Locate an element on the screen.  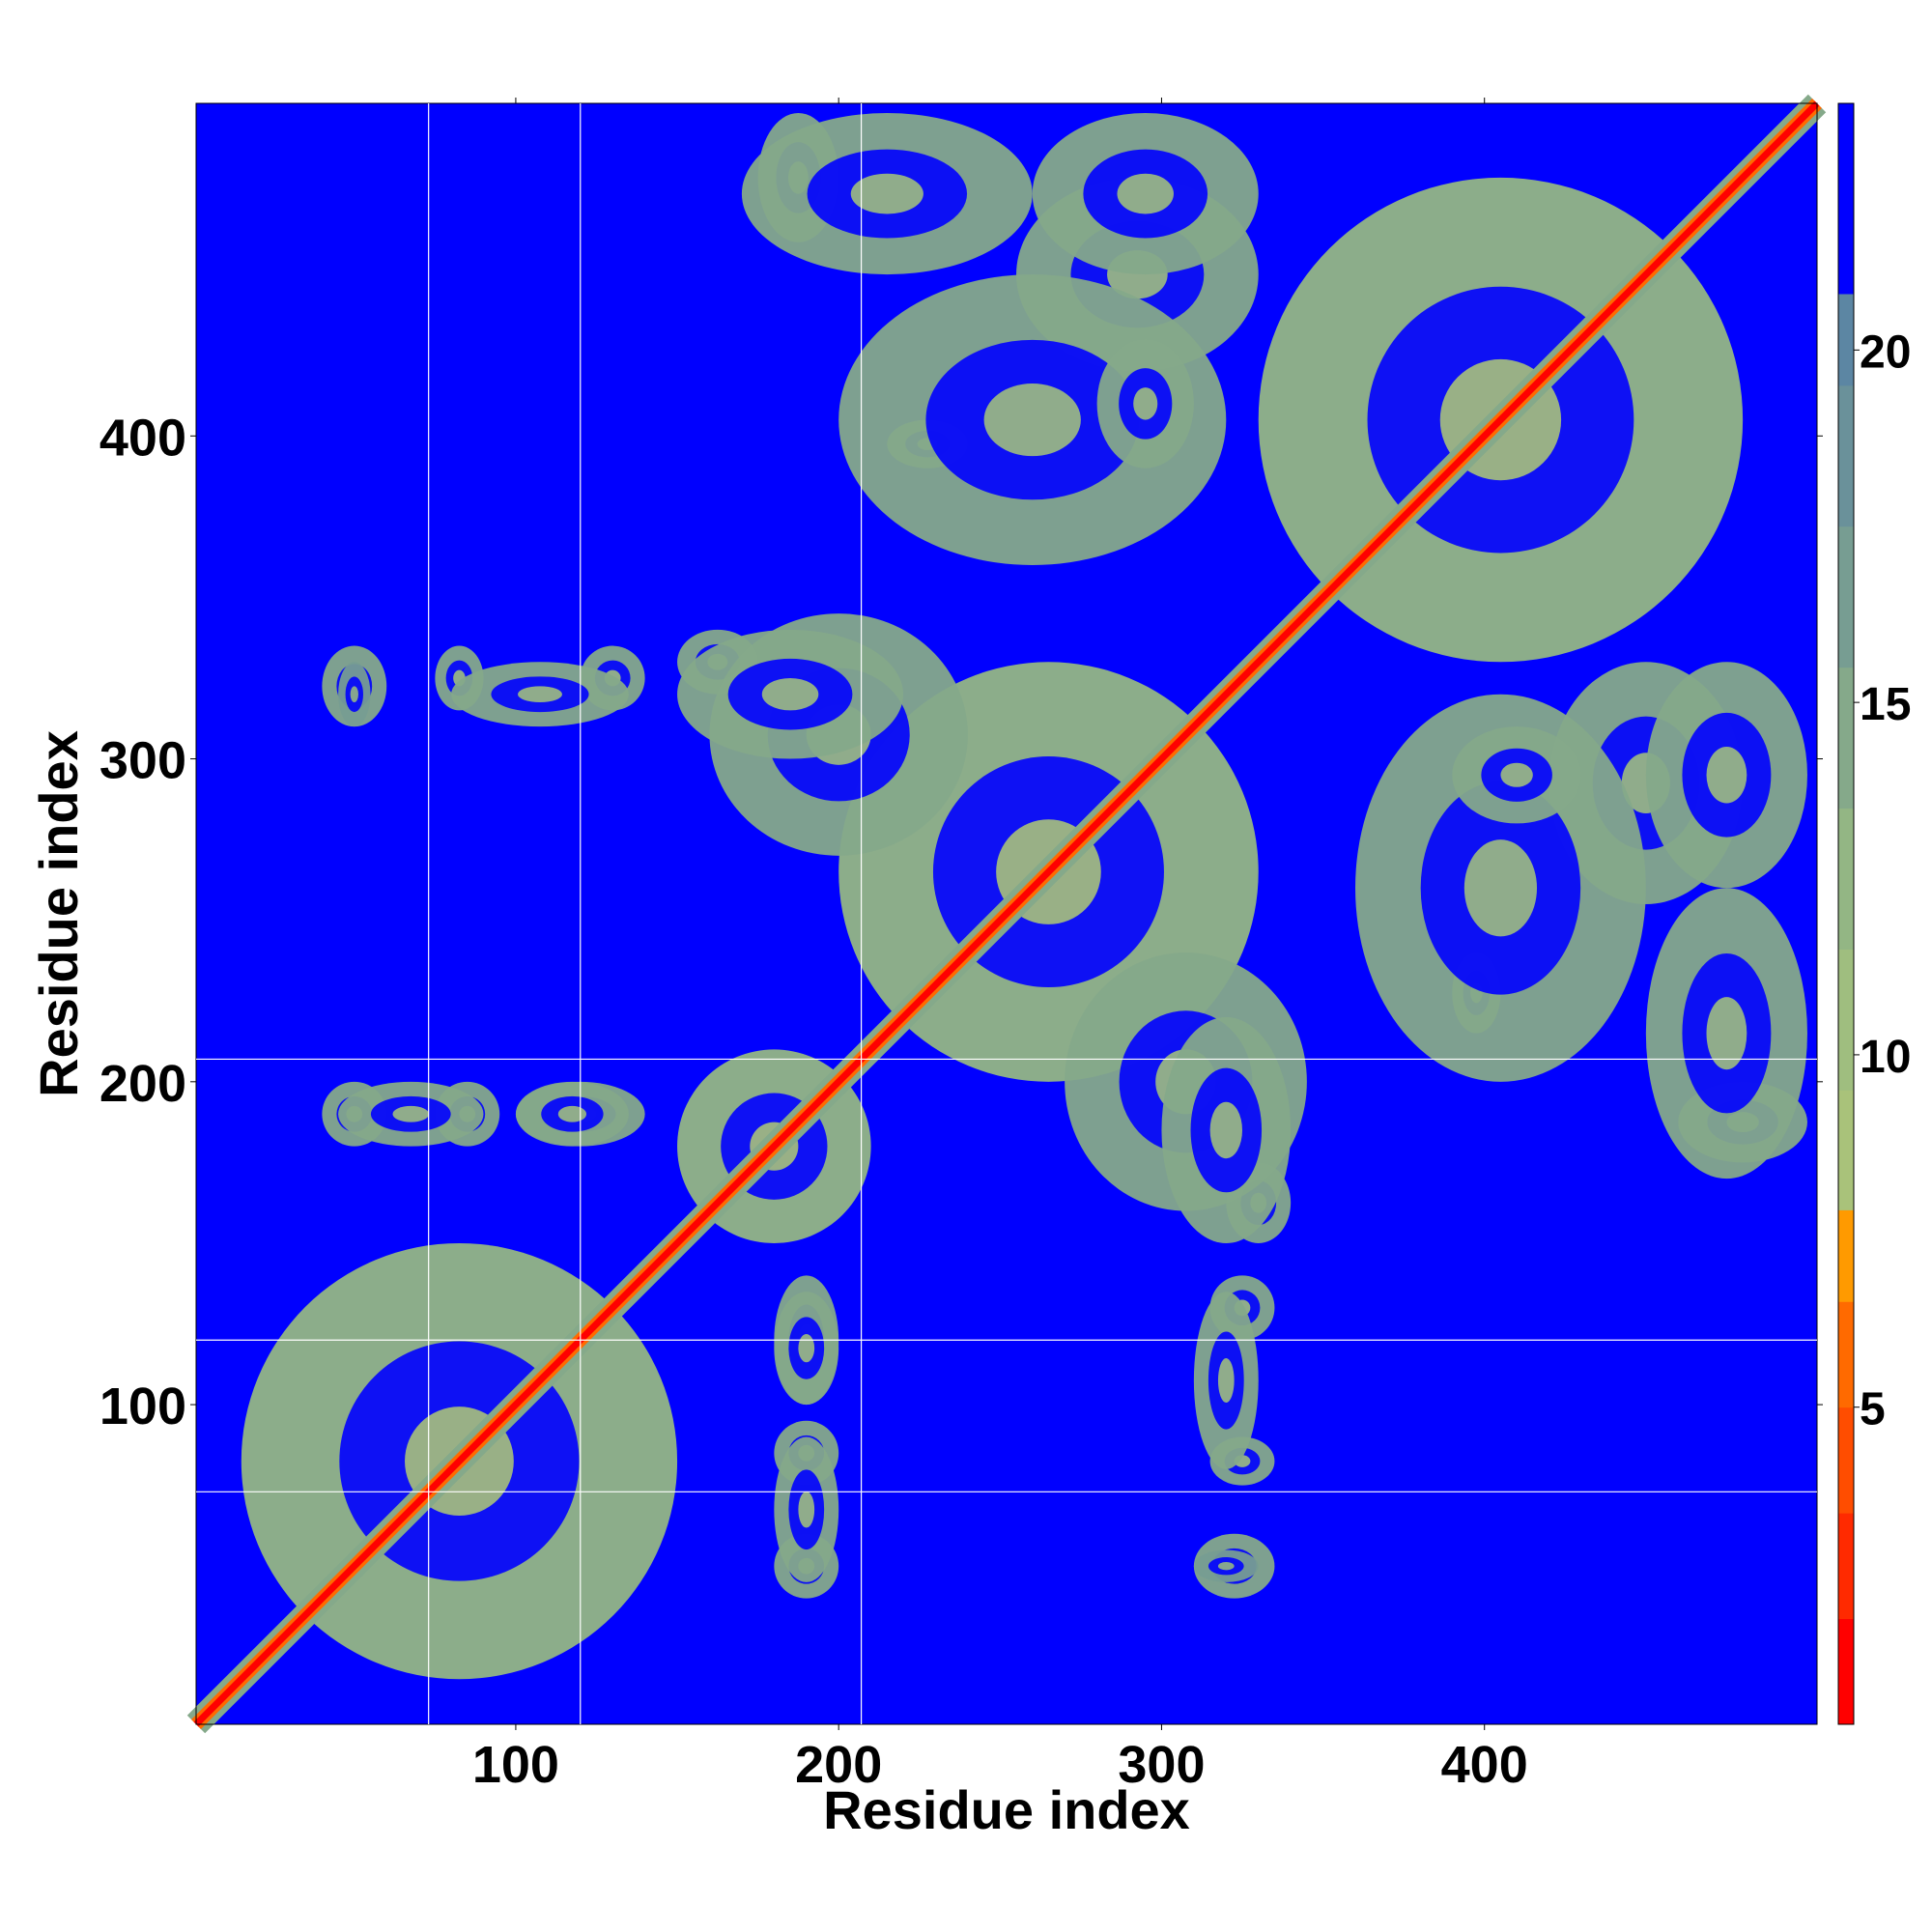
colorbar is located at coordinates (1846, 913).